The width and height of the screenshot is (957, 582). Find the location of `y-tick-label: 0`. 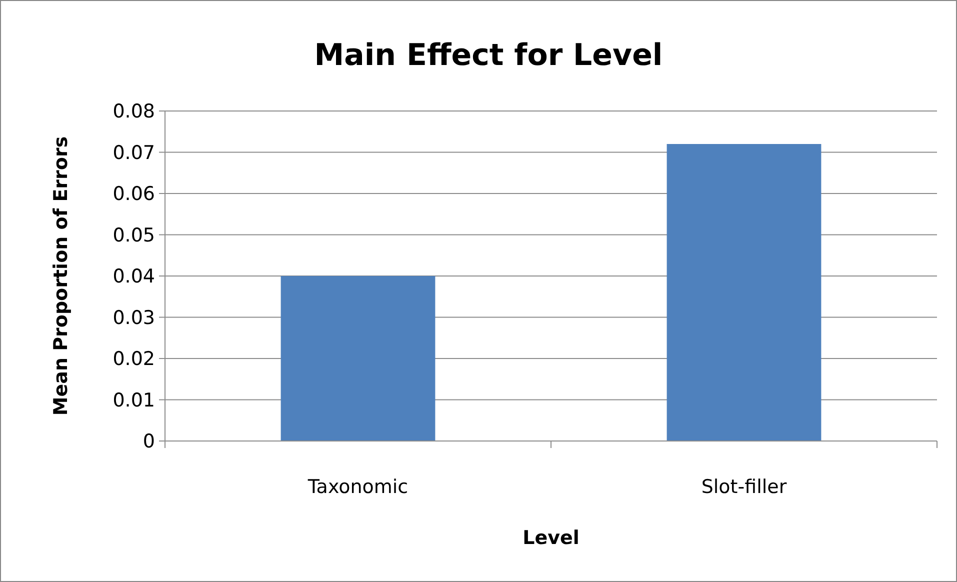

y-tick-label: 0 is located at coordinates (148, 441).